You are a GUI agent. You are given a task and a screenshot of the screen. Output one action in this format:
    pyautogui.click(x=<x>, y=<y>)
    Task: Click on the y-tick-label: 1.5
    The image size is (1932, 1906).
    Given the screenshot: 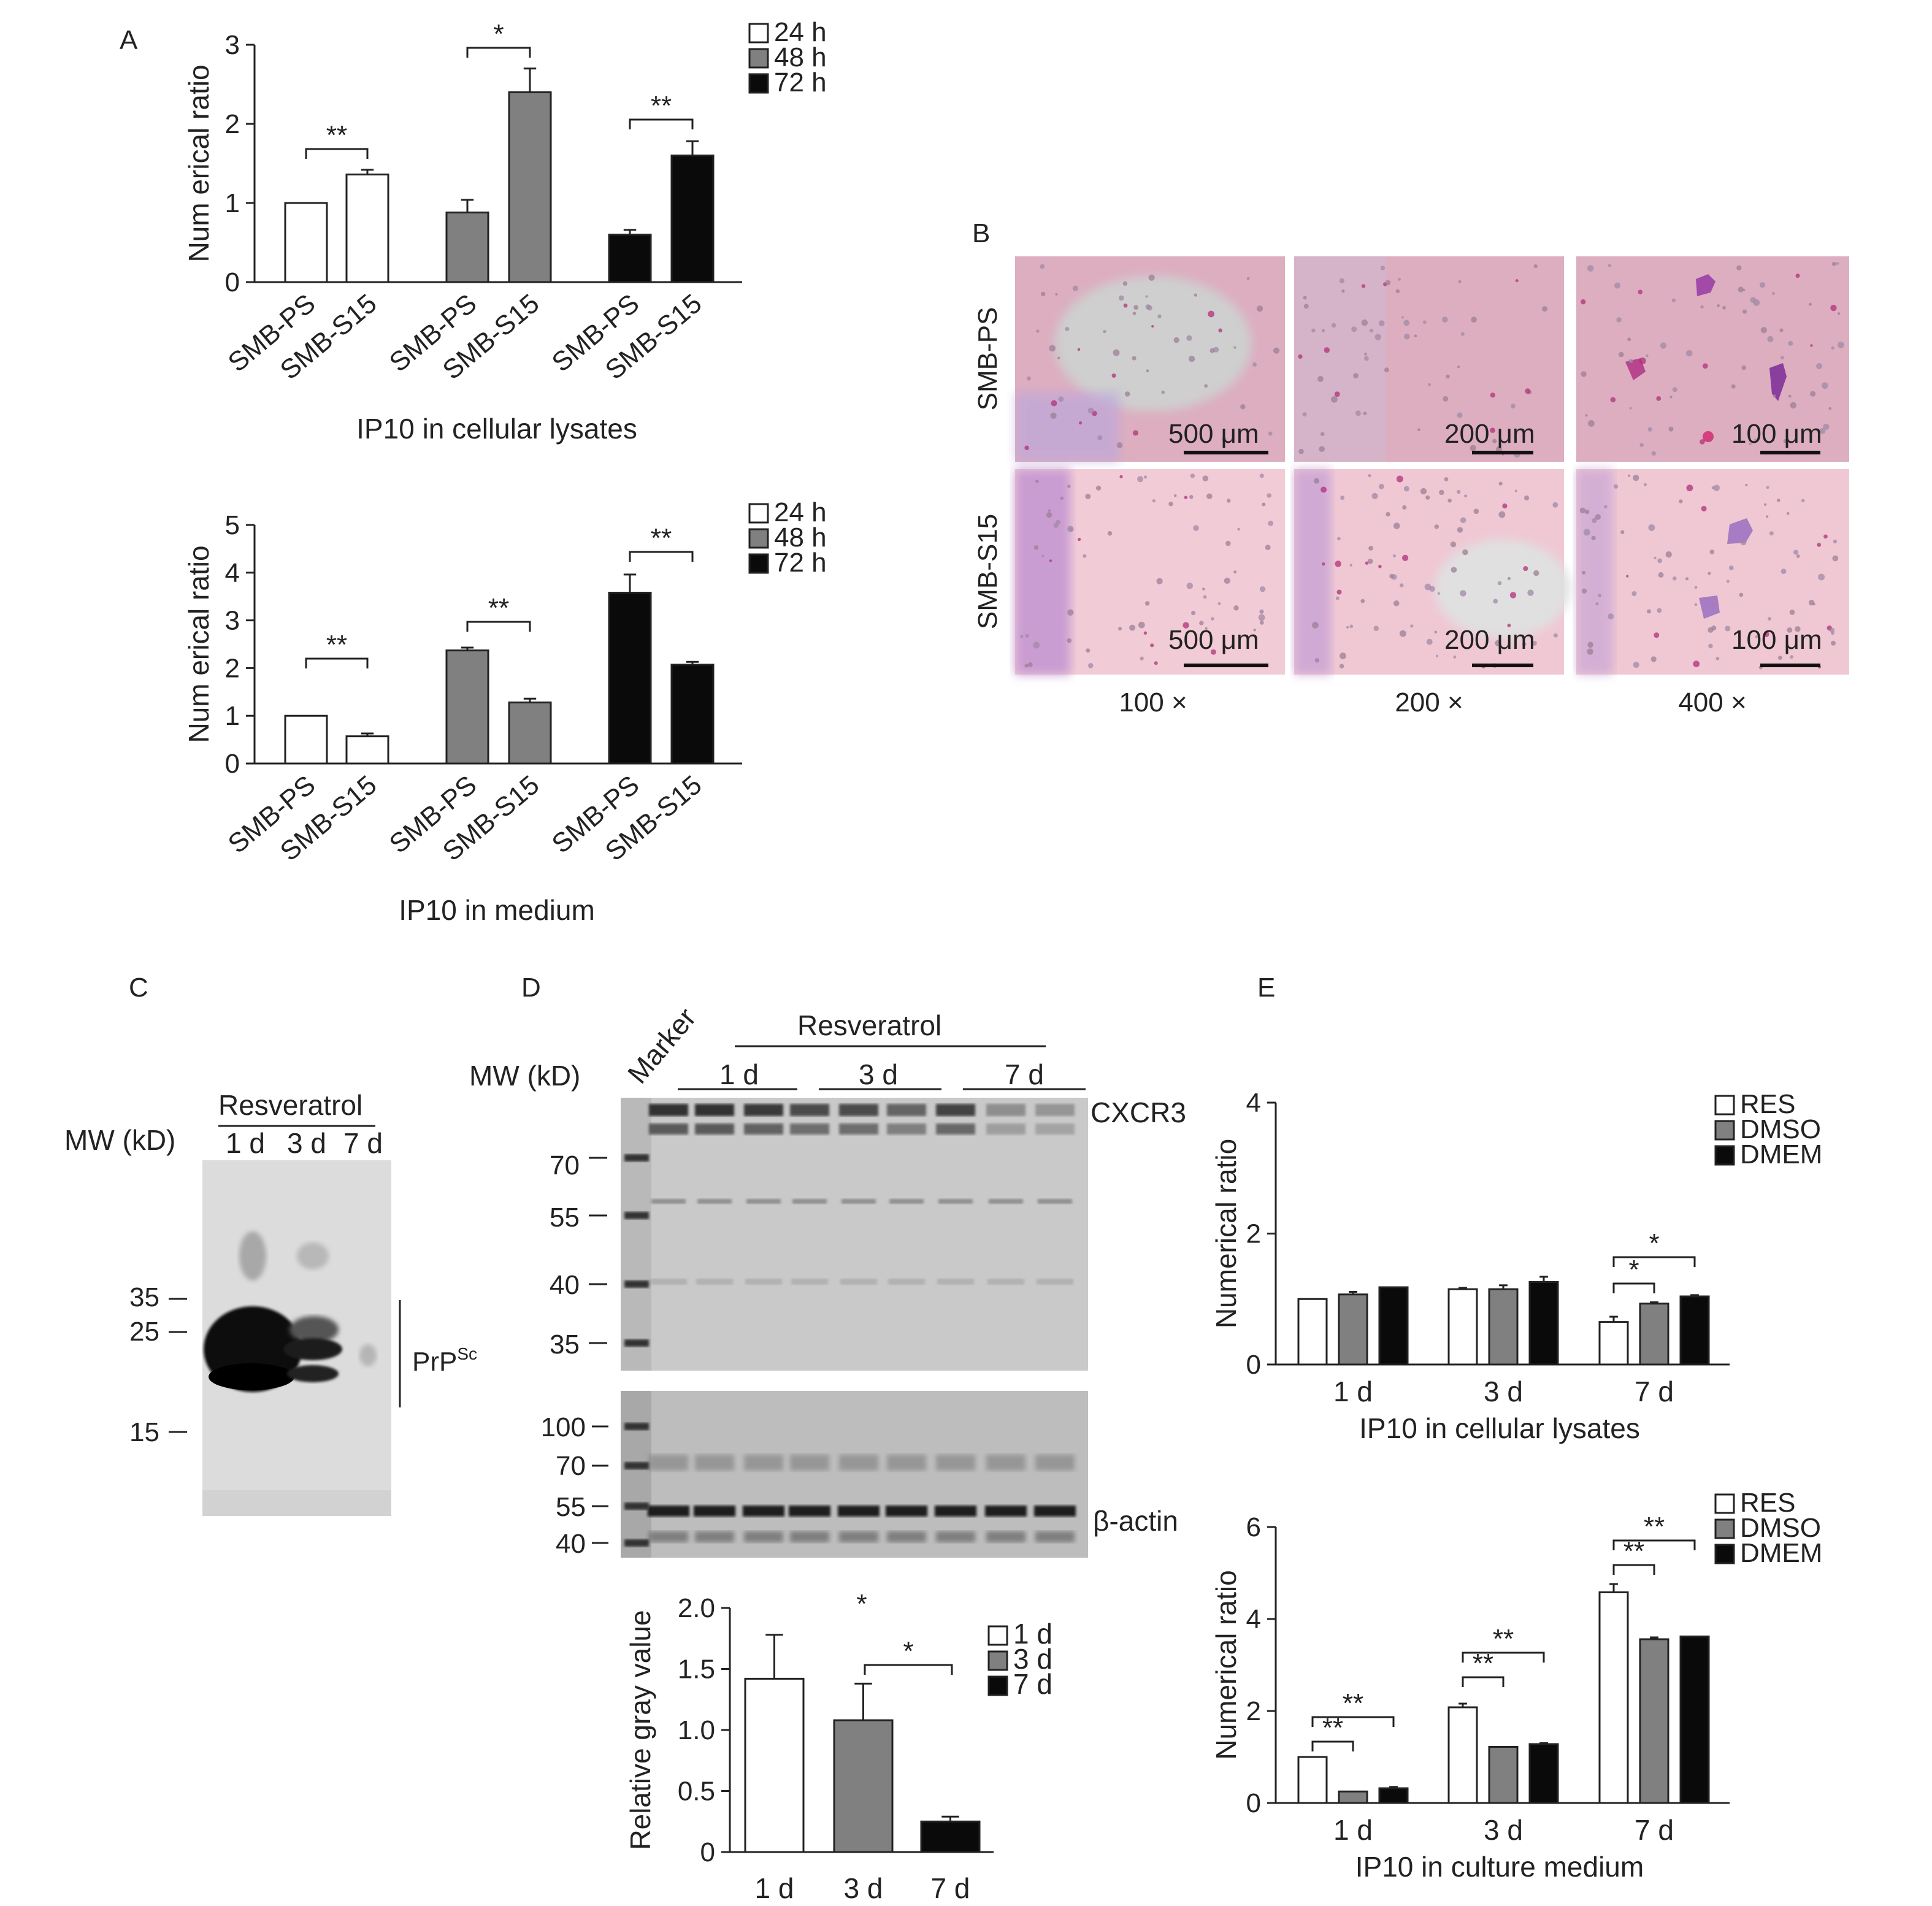 What is the action you would take?
    pyautogui.click(x=696, y=1670)
    